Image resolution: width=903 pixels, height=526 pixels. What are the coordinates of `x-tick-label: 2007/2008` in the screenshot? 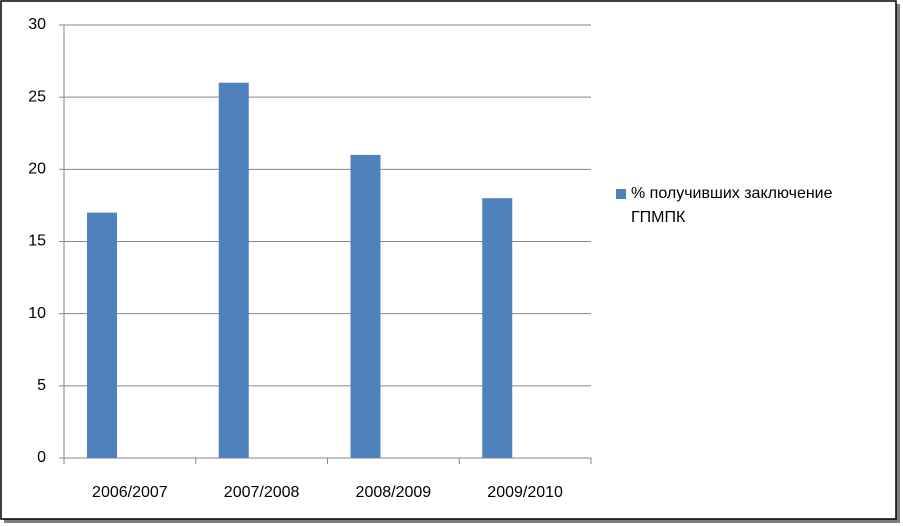 It's located at (262, 492).